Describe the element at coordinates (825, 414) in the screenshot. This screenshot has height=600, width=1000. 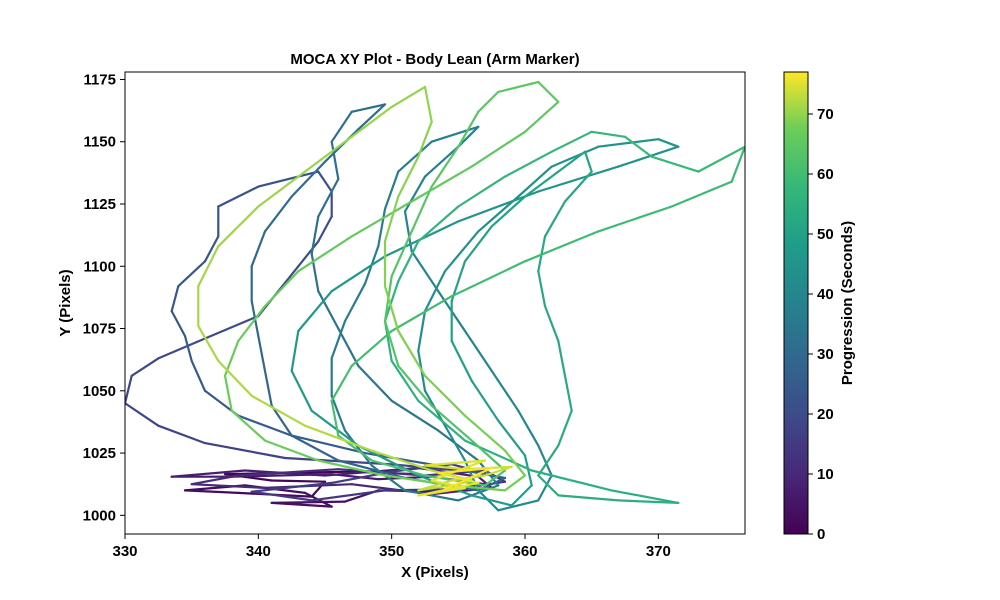
I see `colorbar-tick-label: 20` at that location.